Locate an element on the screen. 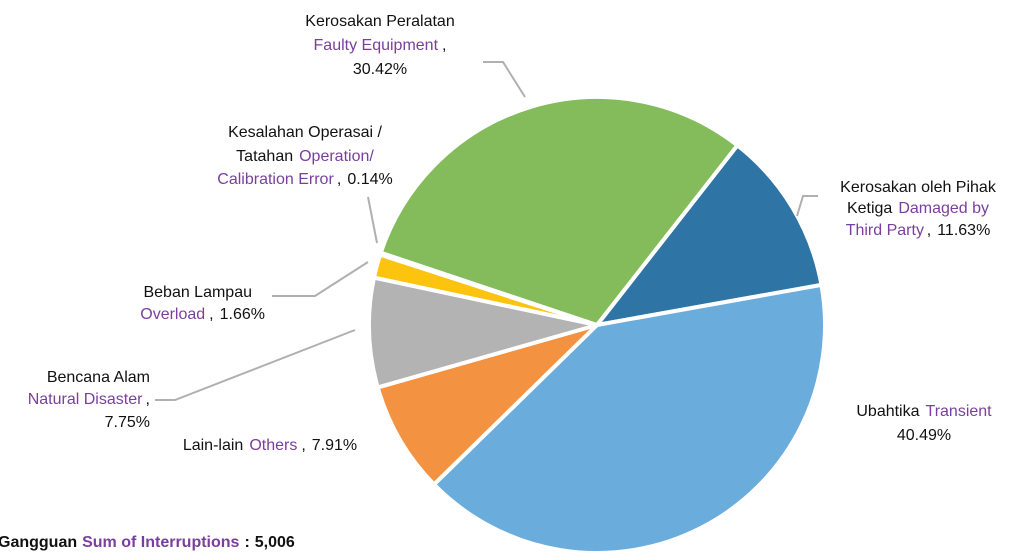 The width and height of the screenshot is (1015, 552). slice-label: Kerosakan oleh Pihak is located at coordinates (918, 187).